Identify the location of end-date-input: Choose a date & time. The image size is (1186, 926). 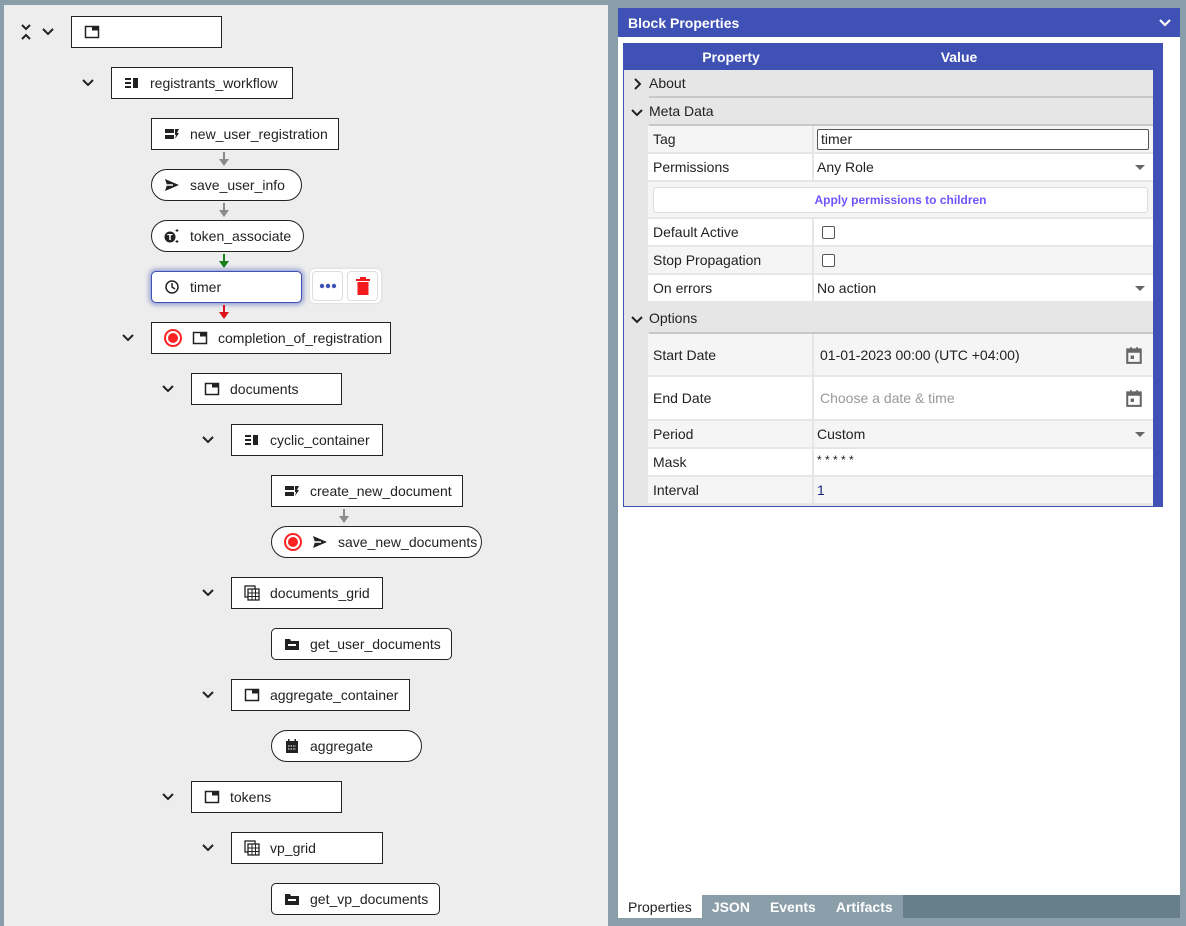
(983, 398).